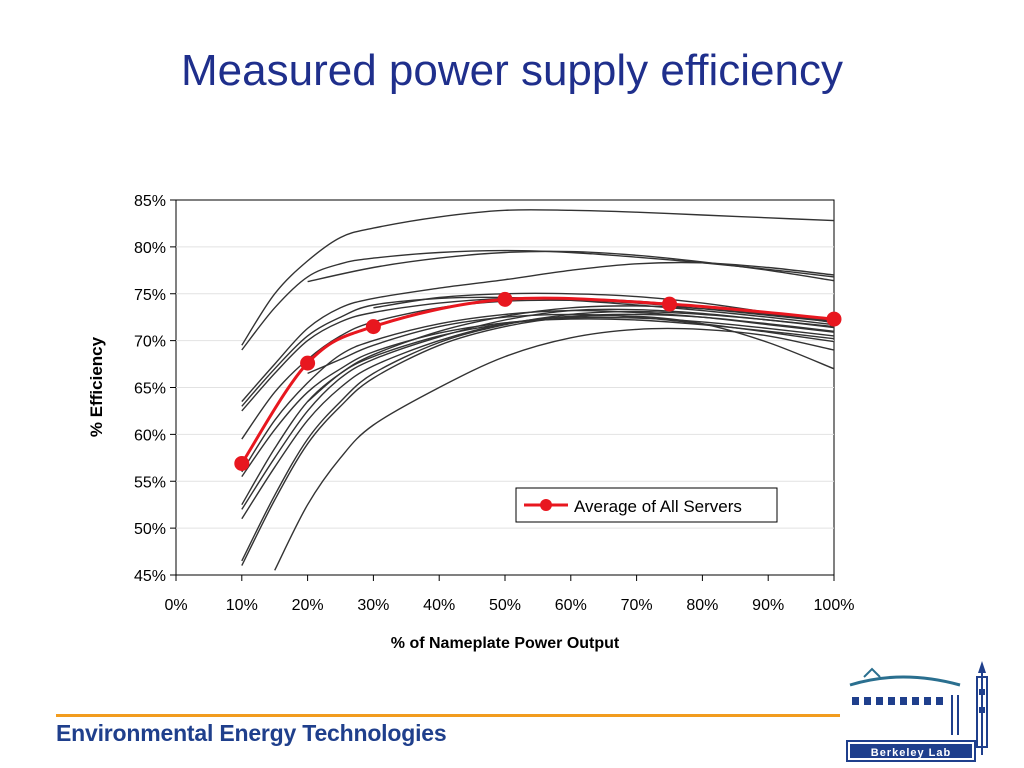  Describe the element at coordinates (658, 506) in the screenshot. I see `legend-label: Average of All Servers` at that location.